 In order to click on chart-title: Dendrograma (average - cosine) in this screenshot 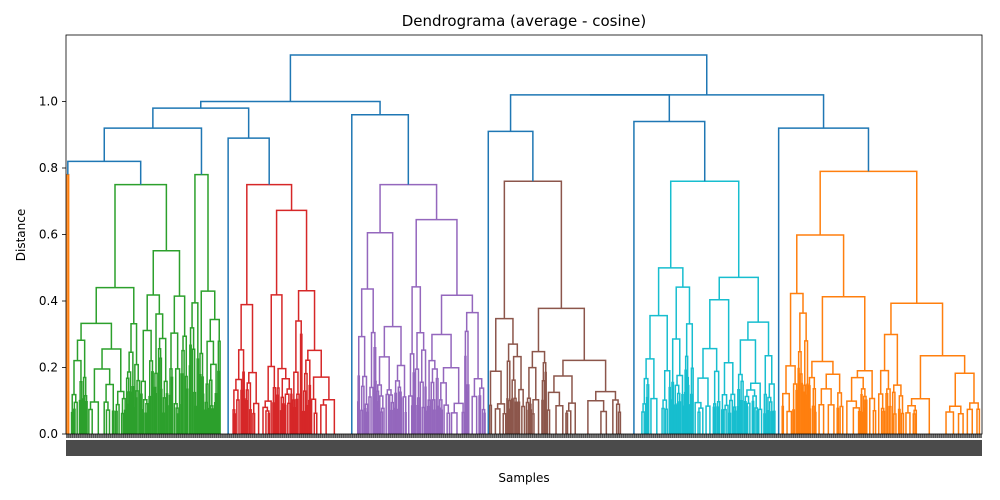, I will do `click(524, 21)`.